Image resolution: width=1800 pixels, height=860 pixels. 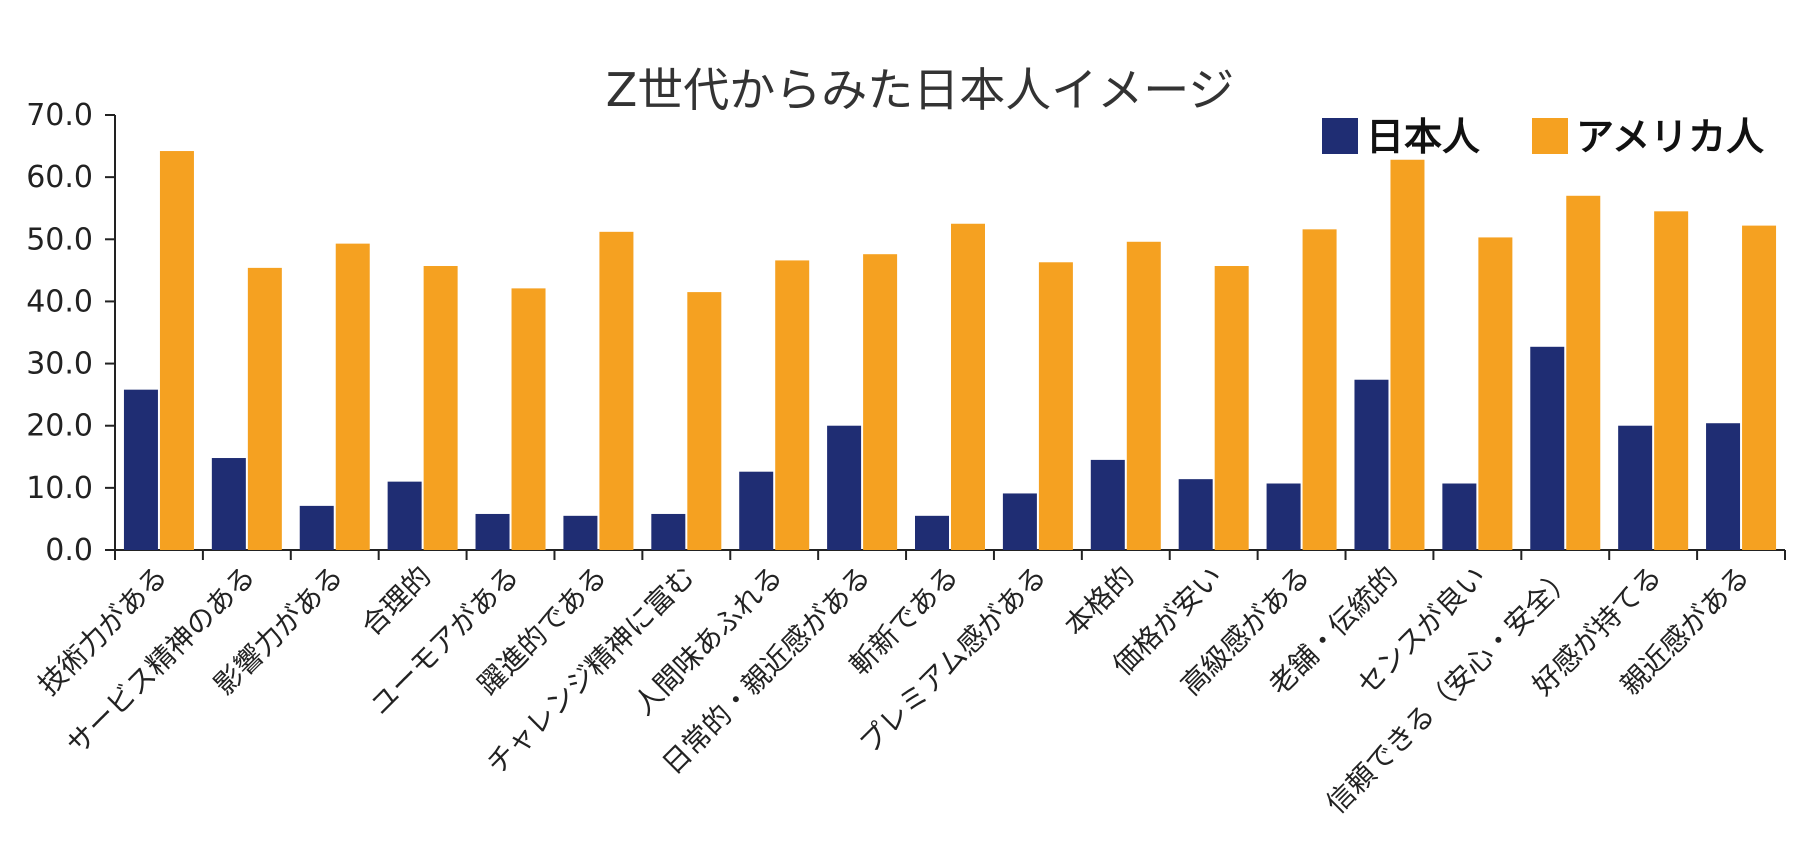 I want to click on legend-label: アメリカ人, so click(x=1670, y=137).